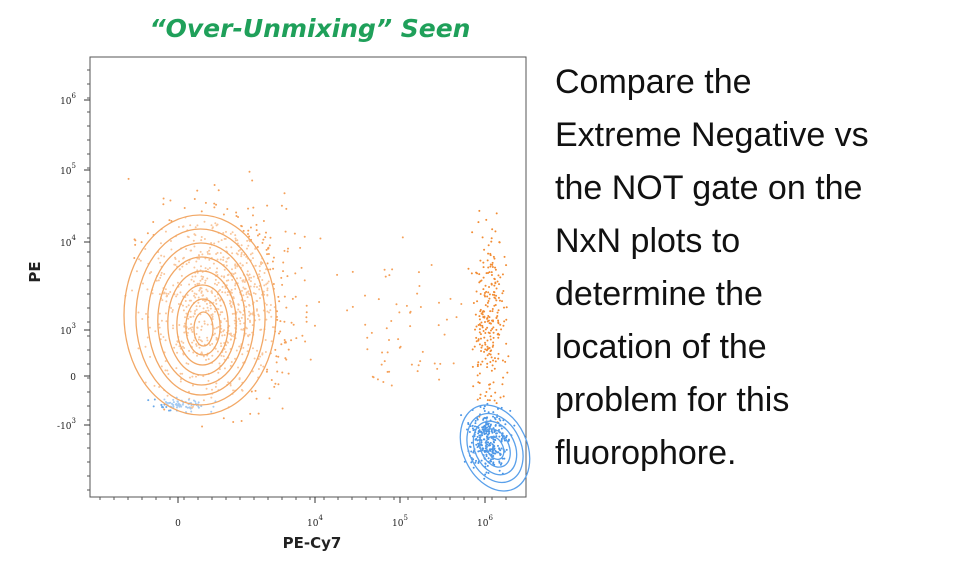 The height and width of the screenshot is (566, 980). What do you see at coordinates (400, 521) in the screenshot?
I see `tick-label: 105` at bounding box center [400, 521].